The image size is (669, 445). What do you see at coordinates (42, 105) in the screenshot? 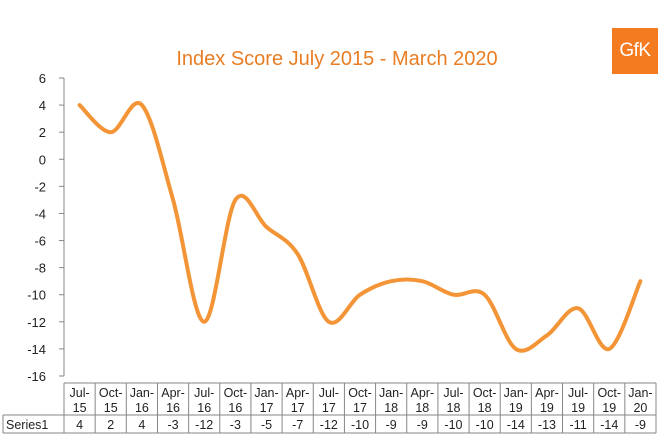
I see `y-tick-label: 4` at bounding box center [42, 105].